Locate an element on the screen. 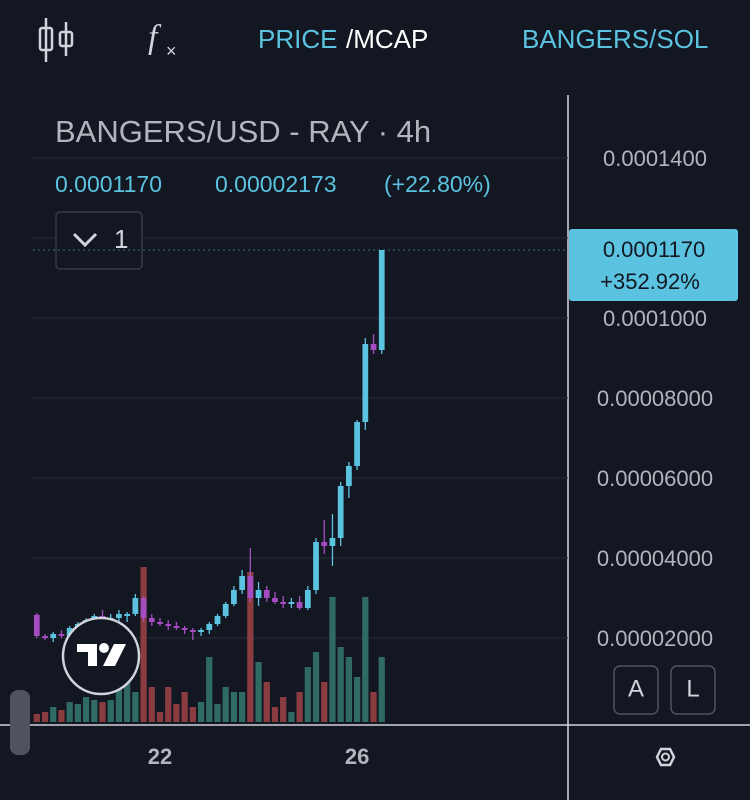  auto-scale-button is located at coordinates (636, 690).